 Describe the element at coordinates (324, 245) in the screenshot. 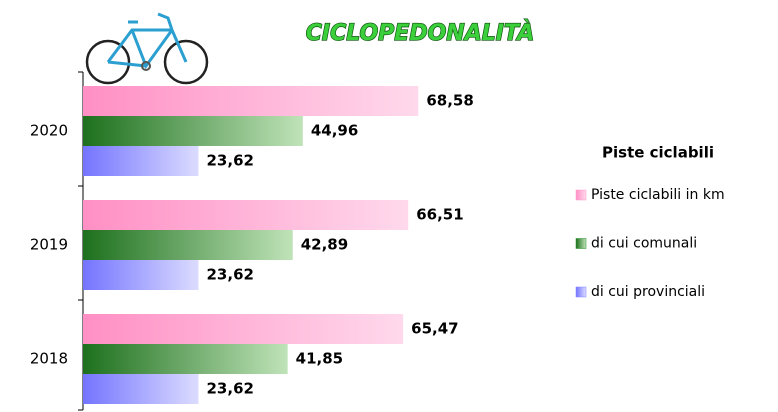

I see `data-label: 42,89` at that location.